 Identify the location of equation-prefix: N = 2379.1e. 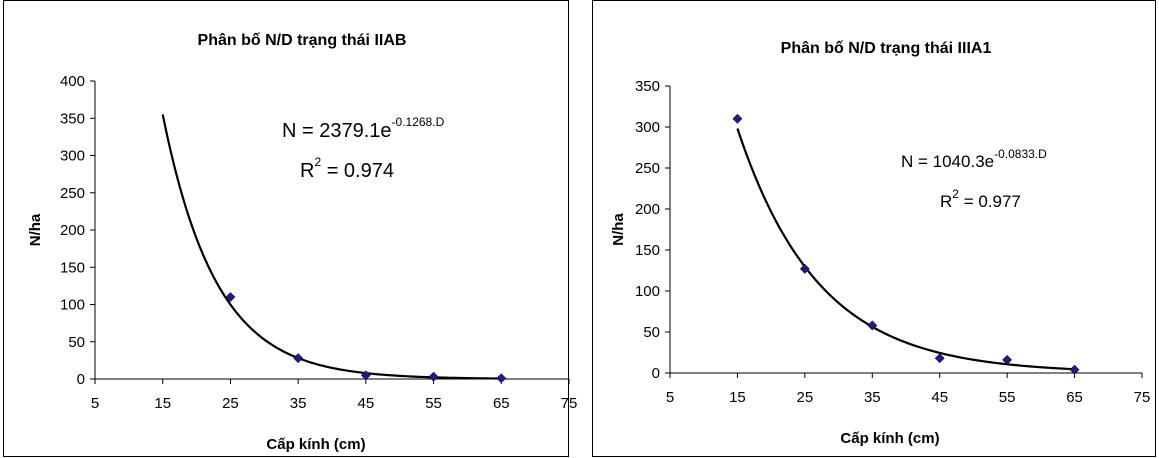
(337, 131).